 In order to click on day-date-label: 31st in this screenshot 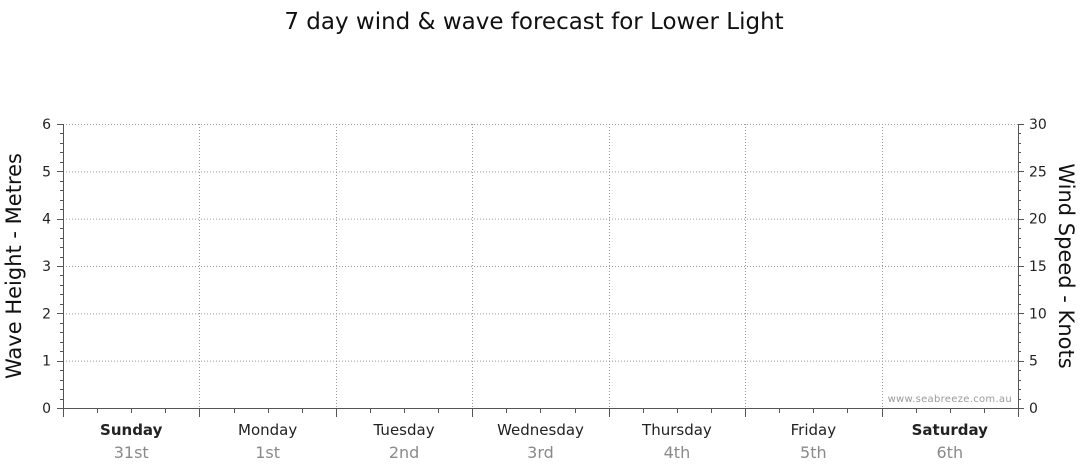, I will do `click(131, 452)`.